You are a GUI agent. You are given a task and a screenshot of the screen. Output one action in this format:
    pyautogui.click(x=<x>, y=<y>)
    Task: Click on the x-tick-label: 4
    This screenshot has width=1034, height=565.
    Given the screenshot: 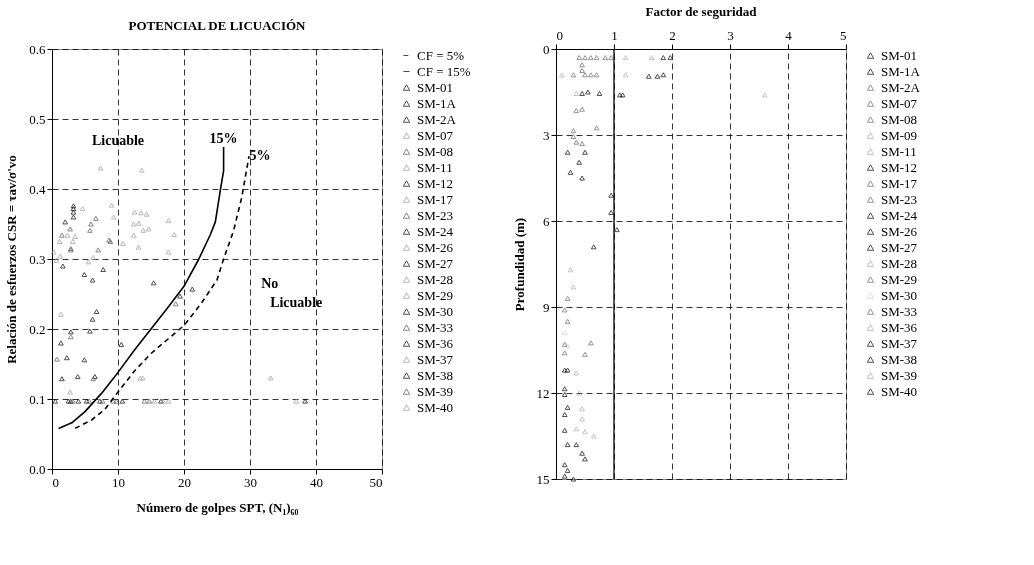 What is the action you would take?
    pyautogui.click(x=789, y=35)
    